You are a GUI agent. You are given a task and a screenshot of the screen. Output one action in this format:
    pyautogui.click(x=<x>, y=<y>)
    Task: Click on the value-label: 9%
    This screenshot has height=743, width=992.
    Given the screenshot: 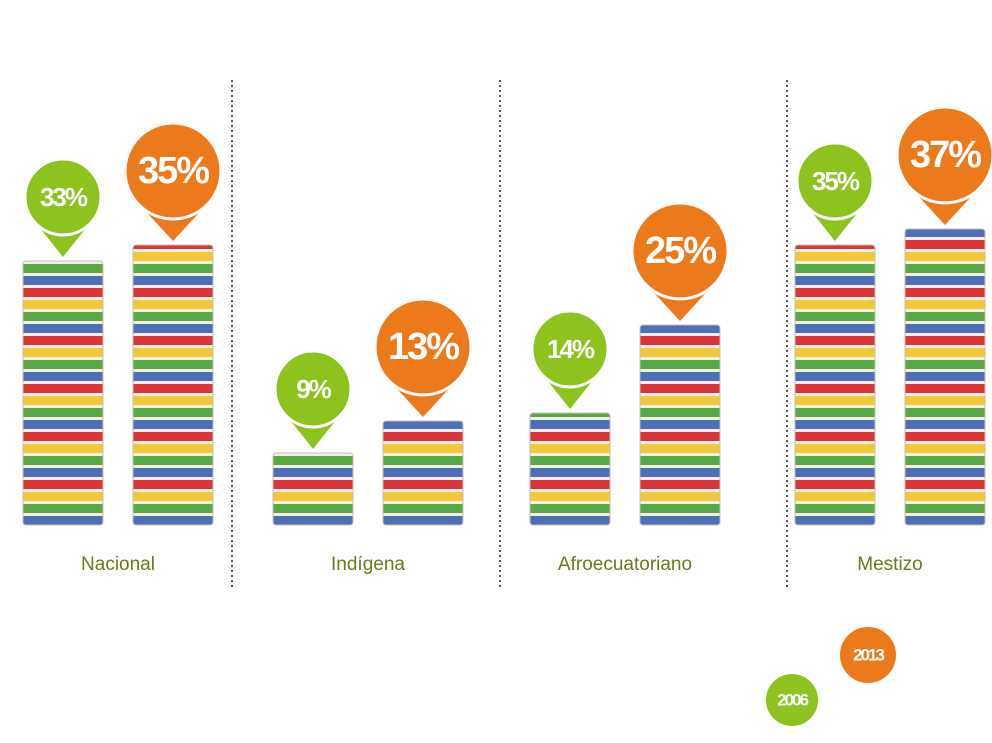 What is the action you would take?
    pyautogui.click(x=313, y=389)
    